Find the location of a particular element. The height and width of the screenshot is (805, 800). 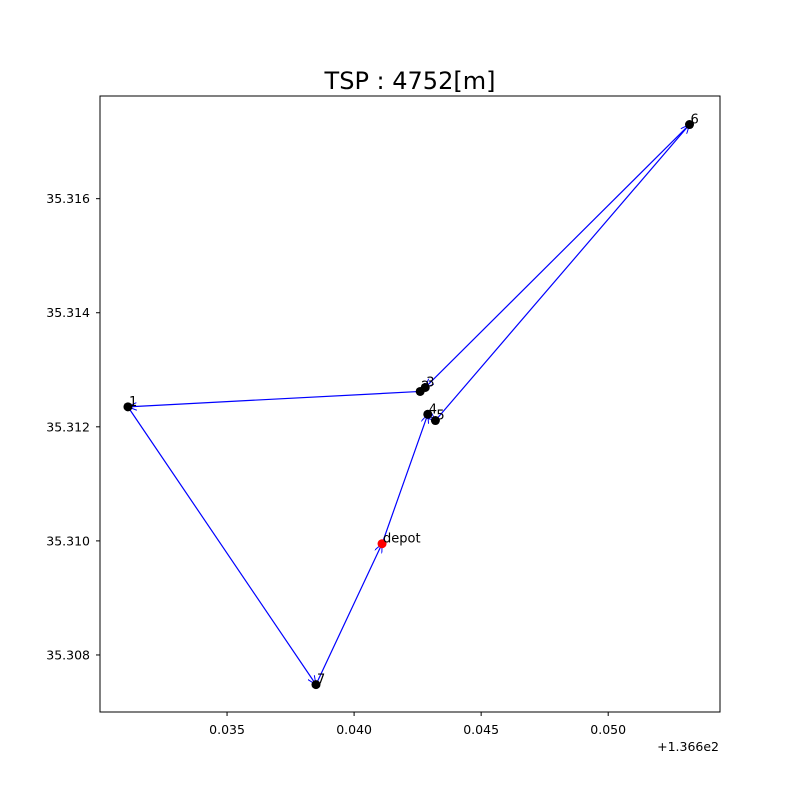

chart-title: TSP : 4752[m] is located at coordinates (410, 81).